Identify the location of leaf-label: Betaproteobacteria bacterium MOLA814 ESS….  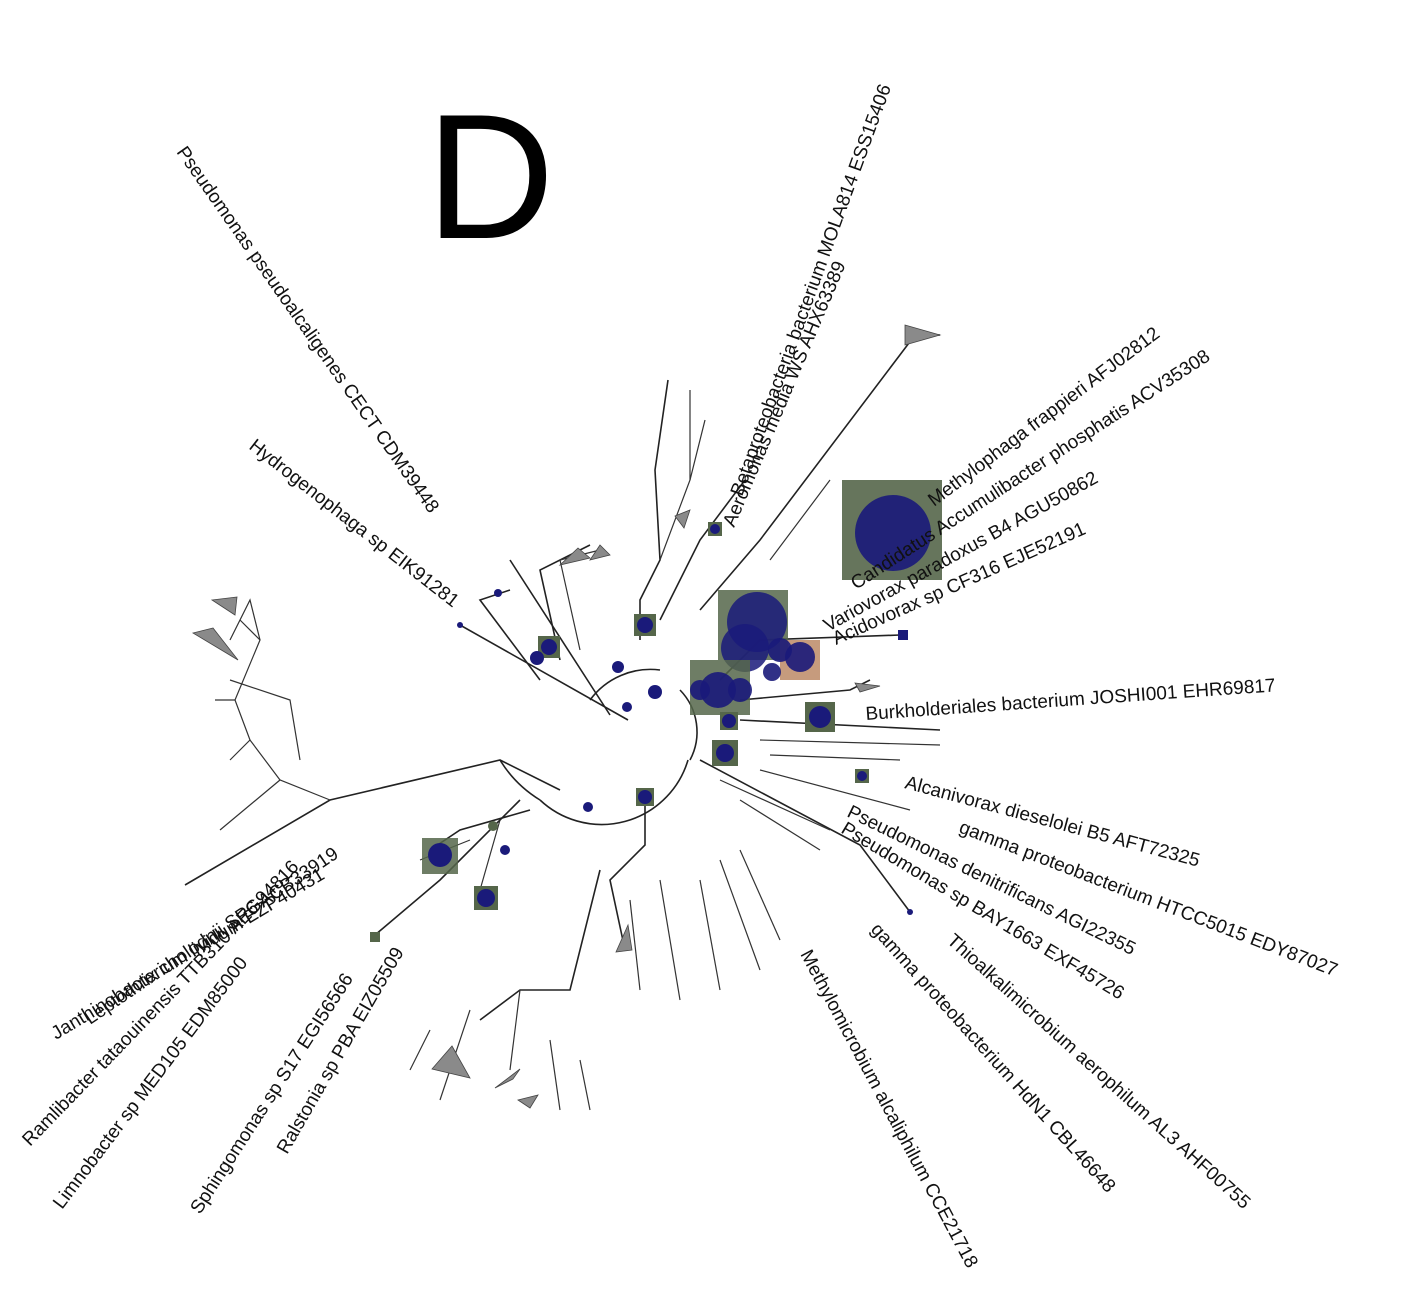
(811, 290).